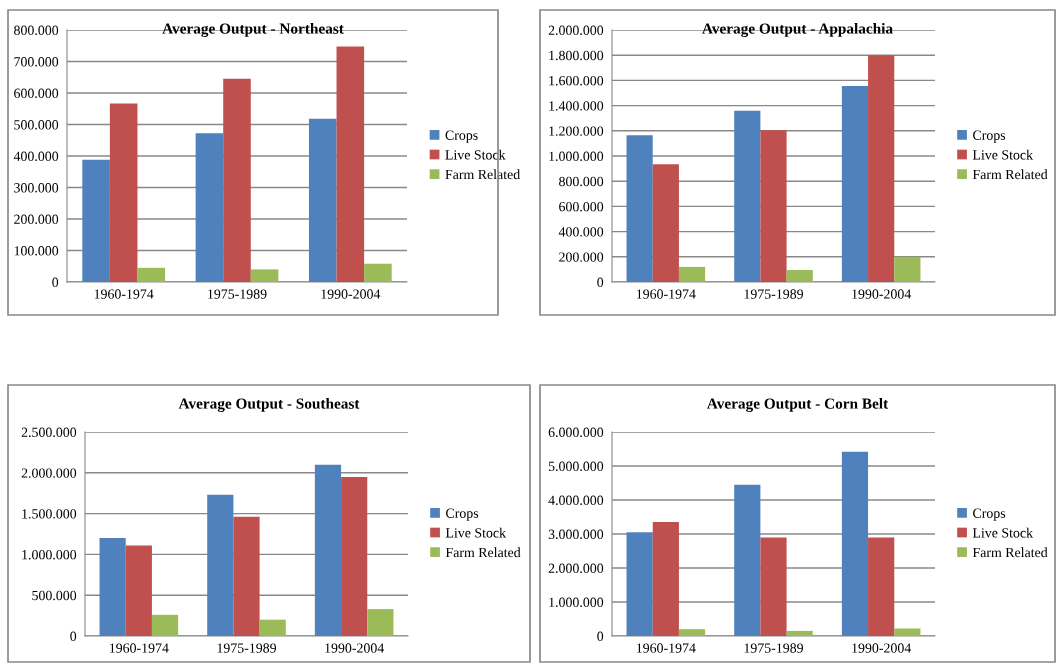  Describe the element at coordinates (797, 30) in the screenshot. I see `chart-title: Average Output - Appalachia` at that location.